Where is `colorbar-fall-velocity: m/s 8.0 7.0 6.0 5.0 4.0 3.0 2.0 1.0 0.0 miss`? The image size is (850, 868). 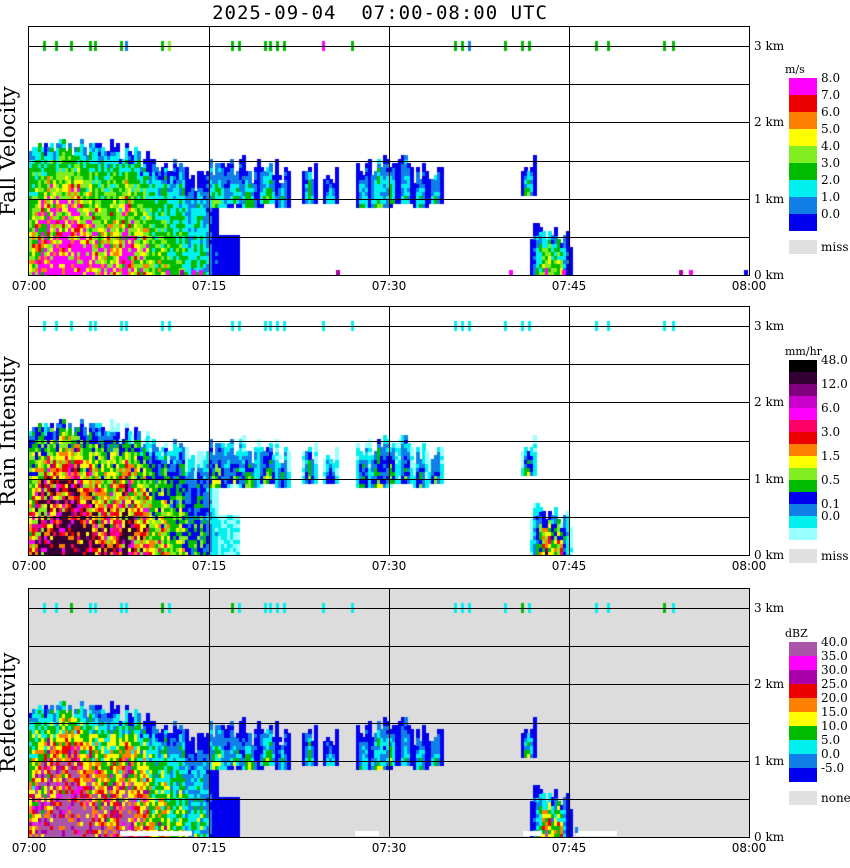 colorbar-fall-velocity: m/s 8.0 7.0 6.0 5.0 4.0 3.0 2.0 1.0 0.0 miss is located at coordinates (817, 158).